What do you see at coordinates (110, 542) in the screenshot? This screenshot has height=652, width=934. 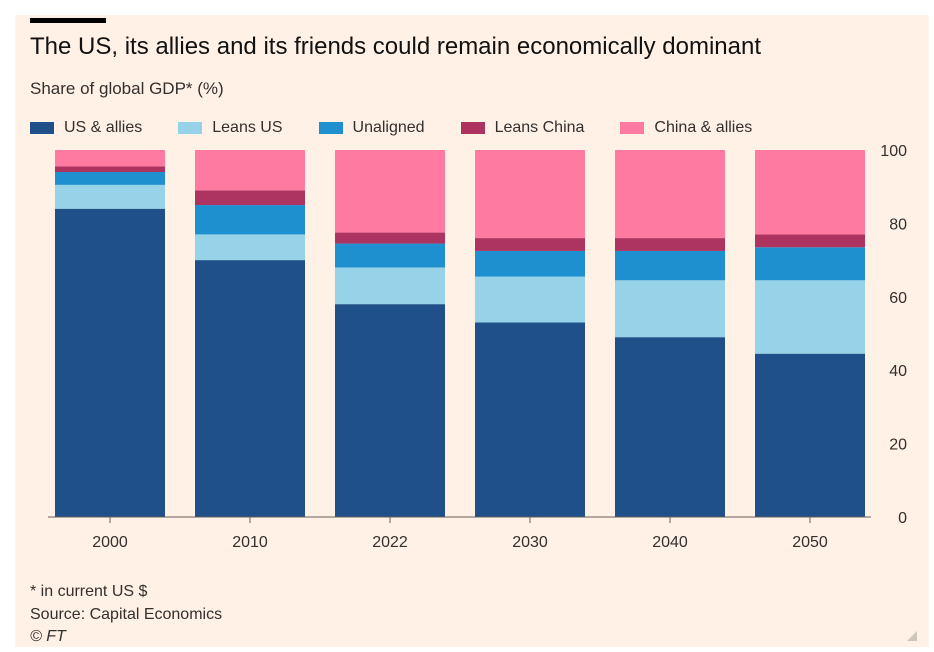 I see `x-tick-label-2000: 2000` at bounding box center [110, 542].